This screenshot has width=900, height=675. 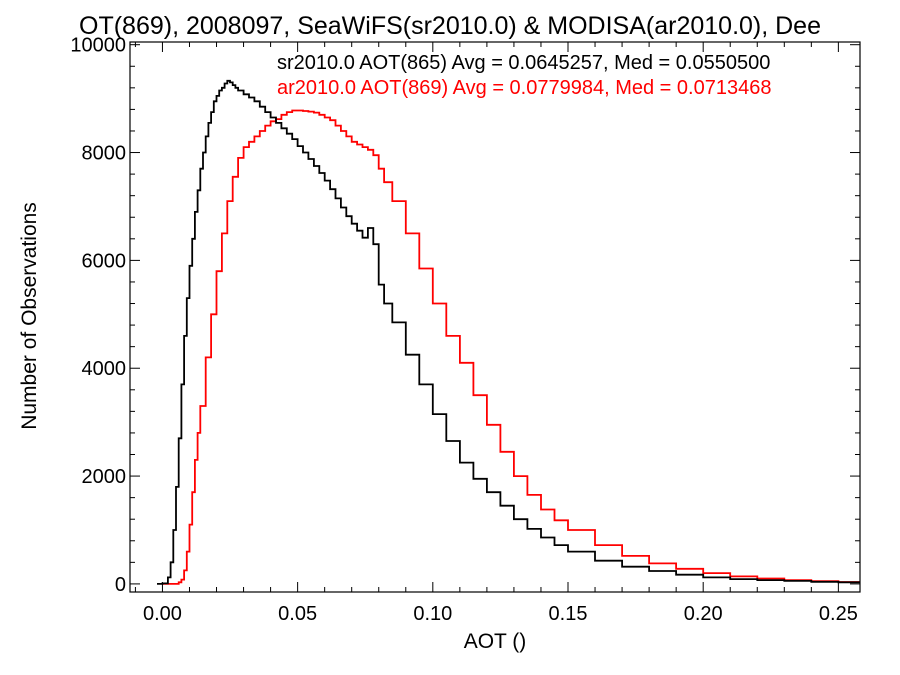 What do you see at coordinates (568, 614) in the screenshot?
I see `x-tick-label: 0.15` at bounding box center [568, 614].